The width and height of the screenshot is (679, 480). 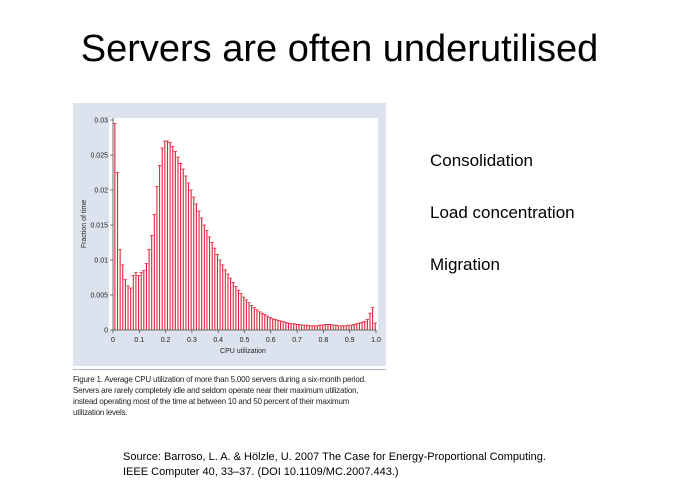 I want to click on bullet-consolidation: Consolidation, so click(x=482, y=160).